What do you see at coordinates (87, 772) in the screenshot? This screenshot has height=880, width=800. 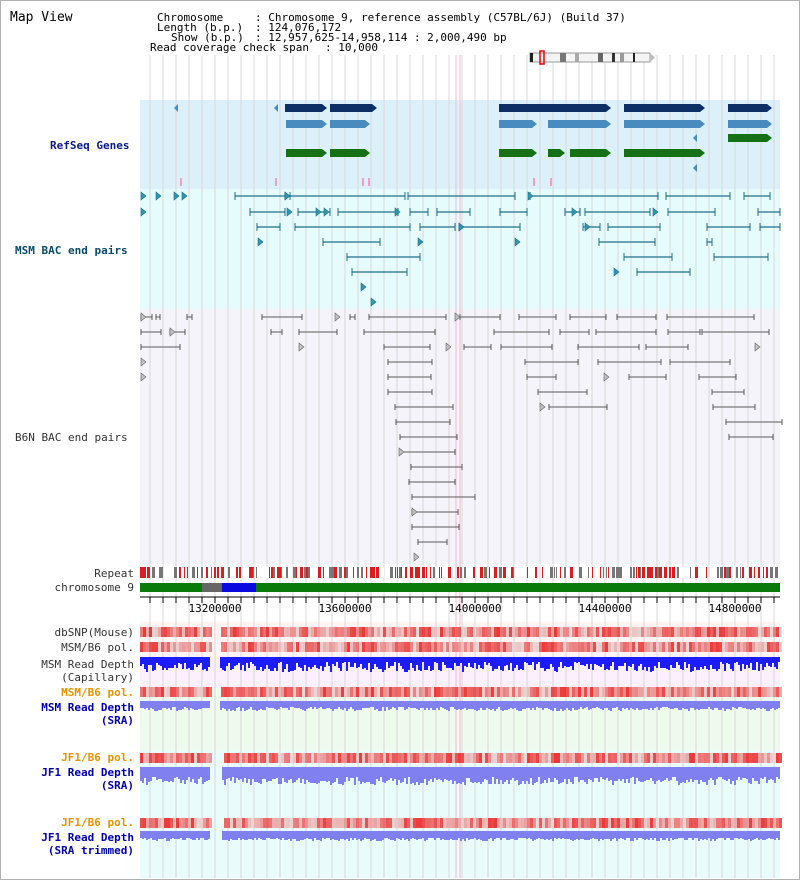 I see `jf1-read-depth-sra-label: JF1 Read Depth` at bounding box center [87, 772].